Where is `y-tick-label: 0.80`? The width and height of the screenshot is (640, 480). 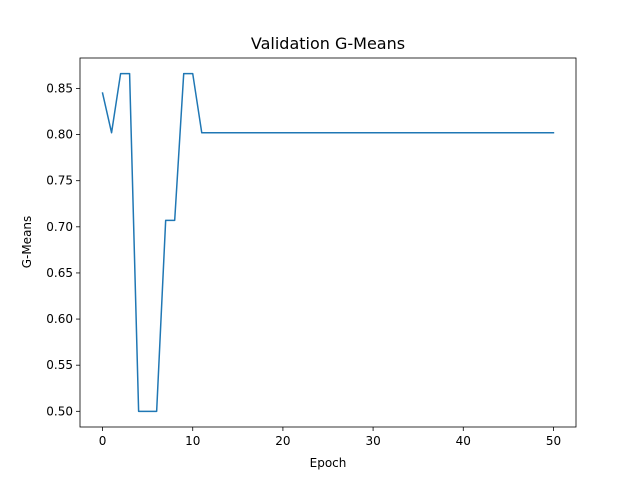 y-tick-label: 0.80 is located at coordinates (59, 135).